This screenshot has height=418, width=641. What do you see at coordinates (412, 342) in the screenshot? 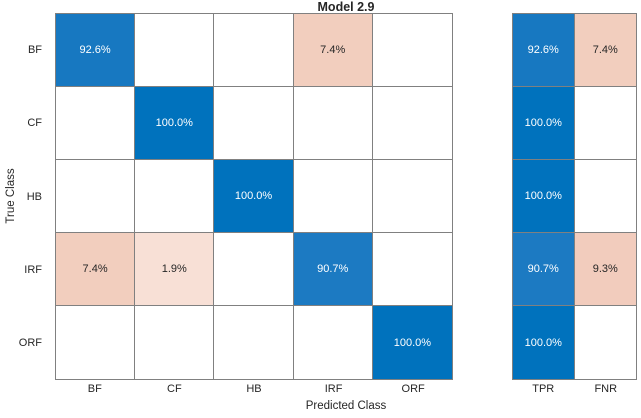
I see `matrix-cell-r4-c4: 100.0%` at bounding box center [412, 342].